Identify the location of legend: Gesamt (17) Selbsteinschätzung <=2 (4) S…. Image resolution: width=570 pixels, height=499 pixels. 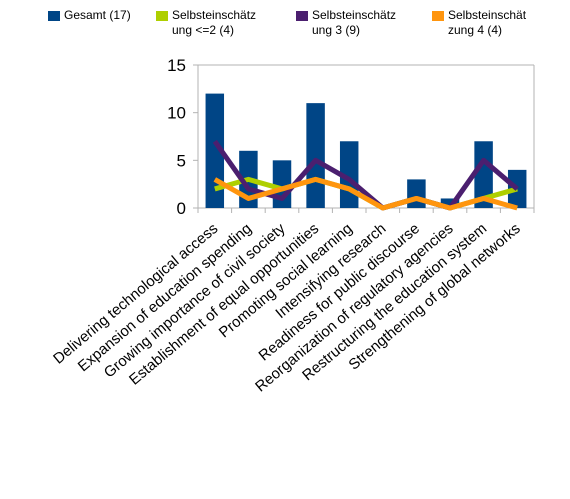
(308, 28).